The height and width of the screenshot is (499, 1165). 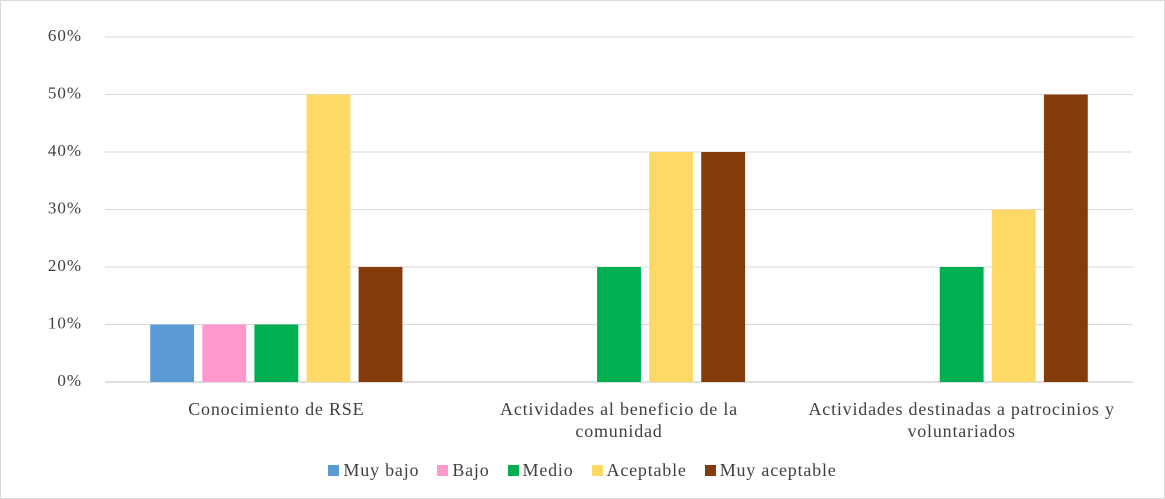 What do you see at coordinates (65, 92) in the screenshot?
I see `y-tick-label: 50%` at bounding box center [65, 92].